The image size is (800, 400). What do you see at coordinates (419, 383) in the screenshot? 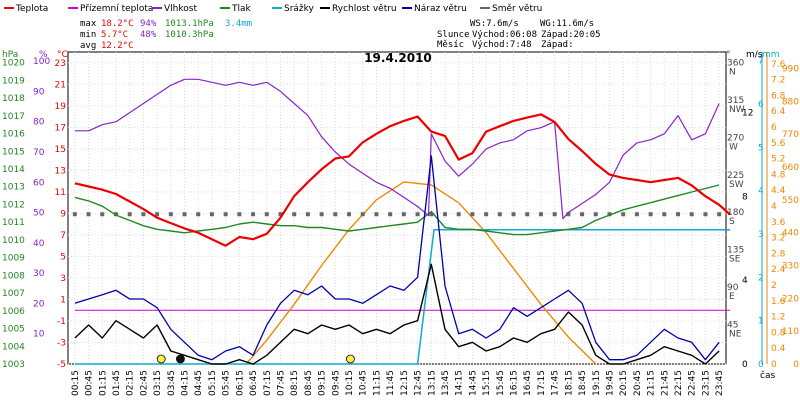
I see `x-tick-label: 12:45` at bounding box center [419, 383].